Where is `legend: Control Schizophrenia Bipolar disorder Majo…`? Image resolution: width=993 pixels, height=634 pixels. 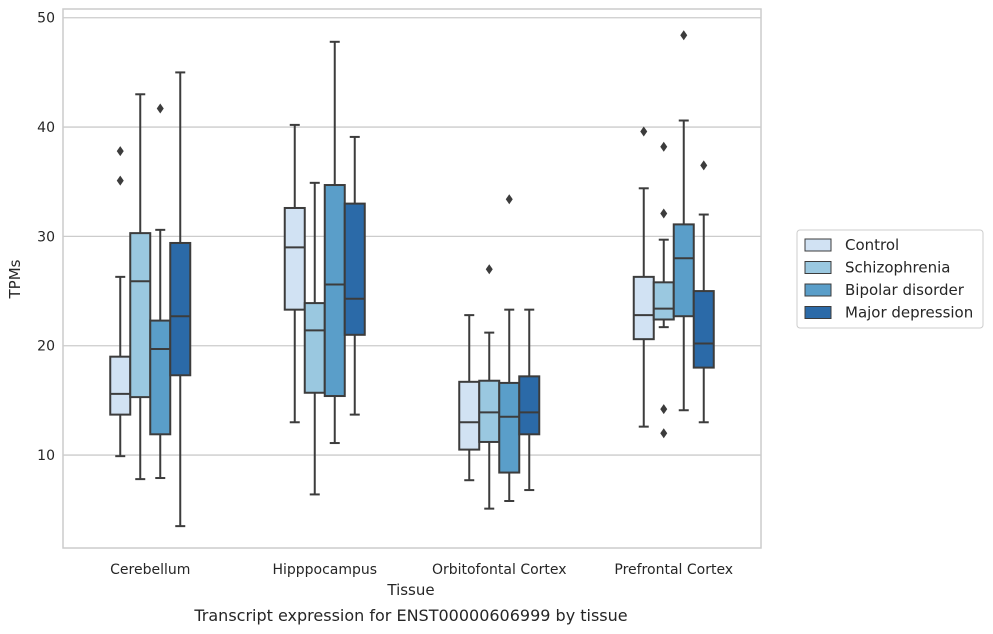 legend: Control Schizophrenia Bipolar disorder Majo… is located at coordinates (890, 279).